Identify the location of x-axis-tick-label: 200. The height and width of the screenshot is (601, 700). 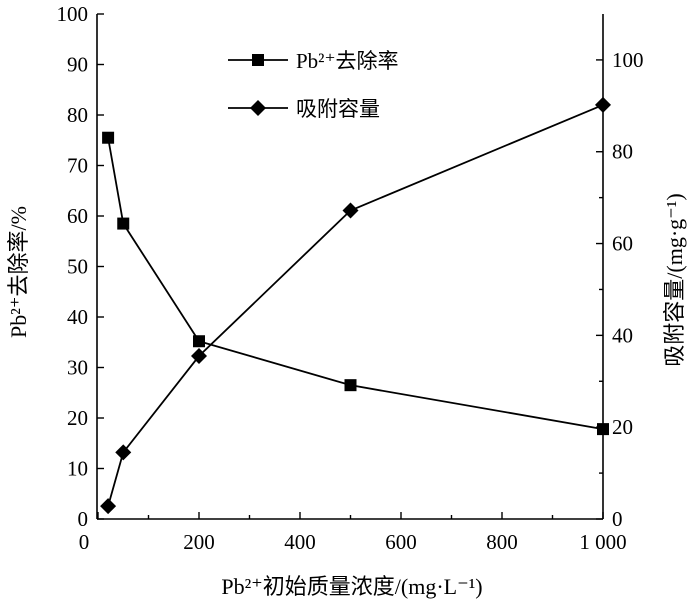
(199, 542).